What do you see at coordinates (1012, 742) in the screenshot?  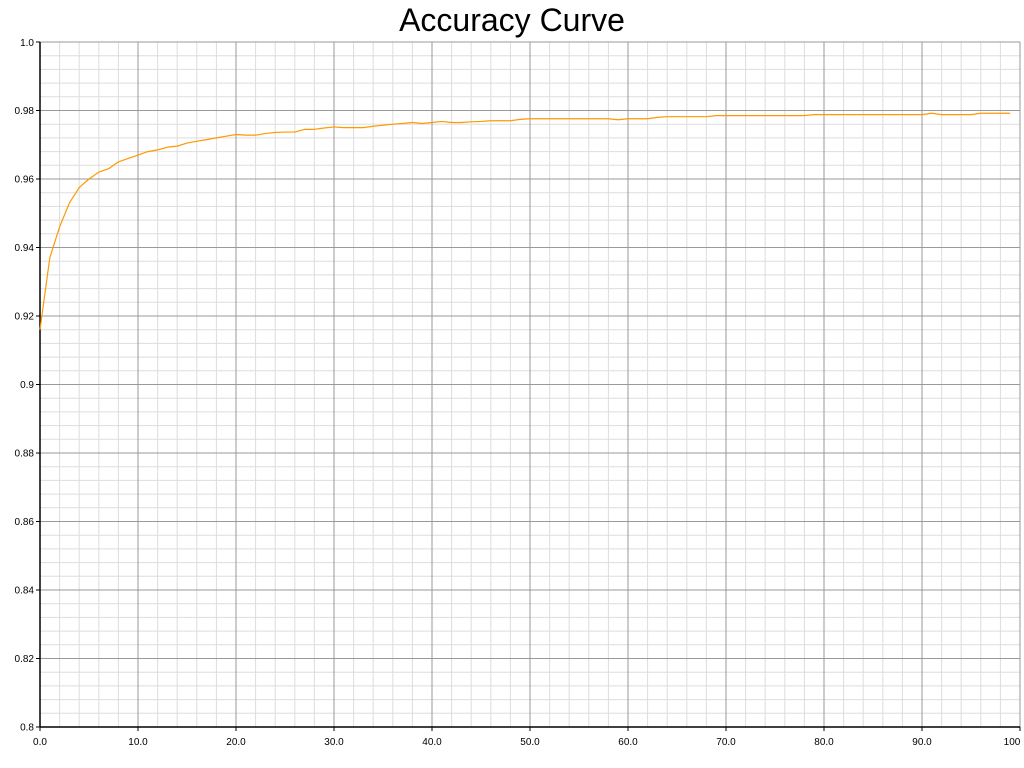 I see `x-tick-label: 100` at bounding box center [1012, 742].